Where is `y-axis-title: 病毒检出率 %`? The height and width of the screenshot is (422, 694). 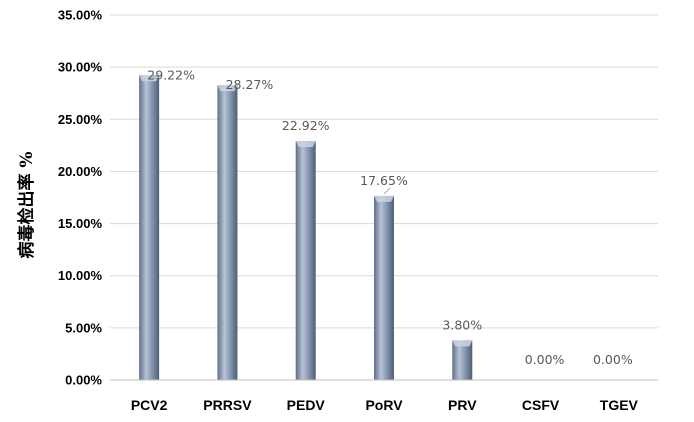
y-axis-title: 病毒检出率 % is located at coordinates (26, 204).